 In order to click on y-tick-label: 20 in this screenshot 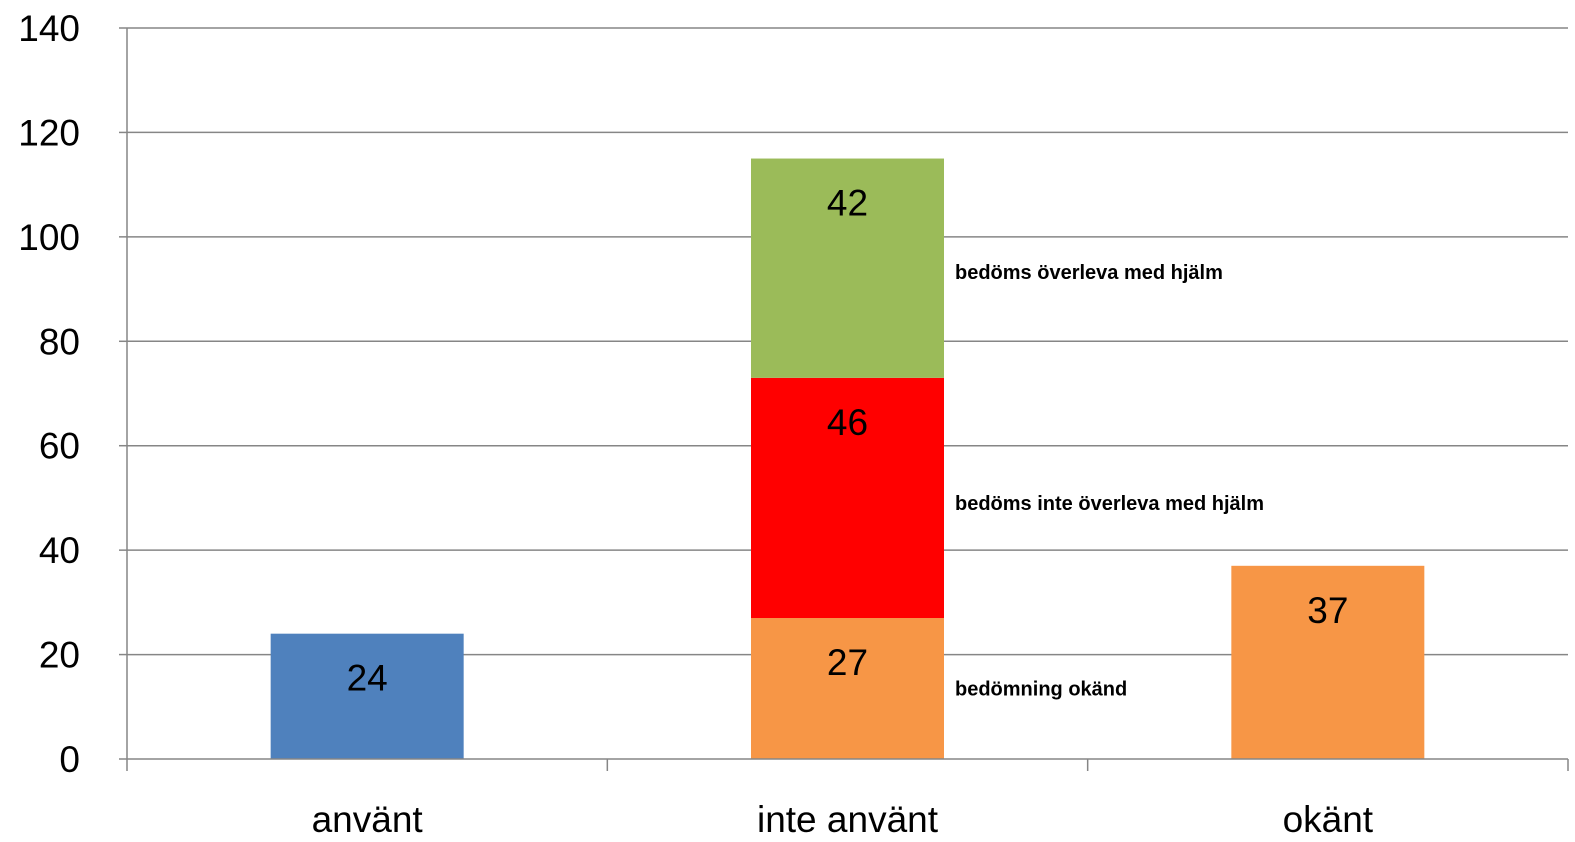, I will do `click(59, 655)`.